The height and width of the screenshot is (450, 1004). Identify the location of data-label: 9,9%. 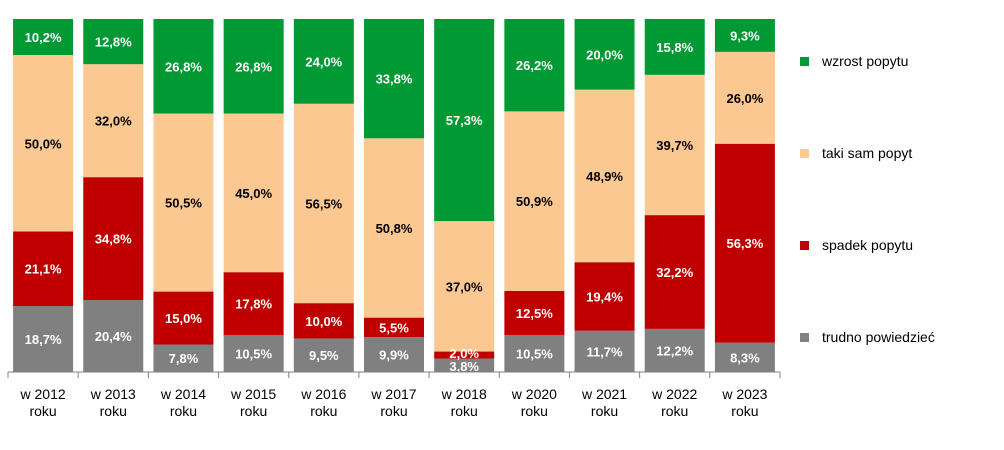
(394, 355).